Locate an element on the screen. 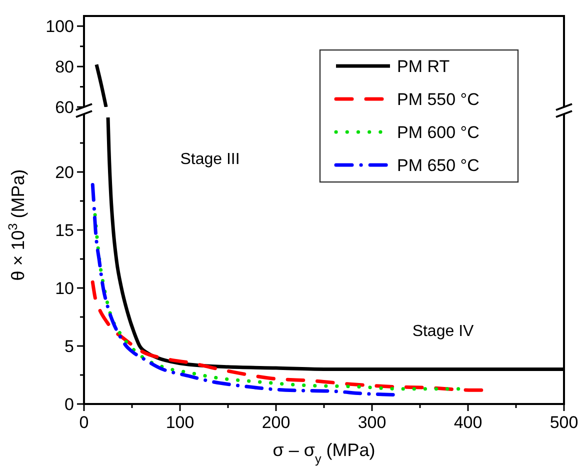 This screenshot has height=470, width=582. y-tick-label: 100 is located at coordinates (60, 26).